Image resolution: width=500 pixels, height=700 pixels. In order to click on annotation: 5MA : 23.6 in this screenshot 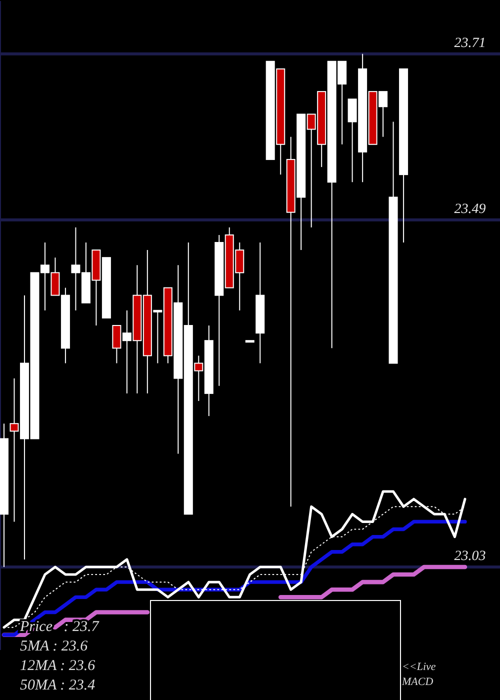, I will do `click(54, 646)`.